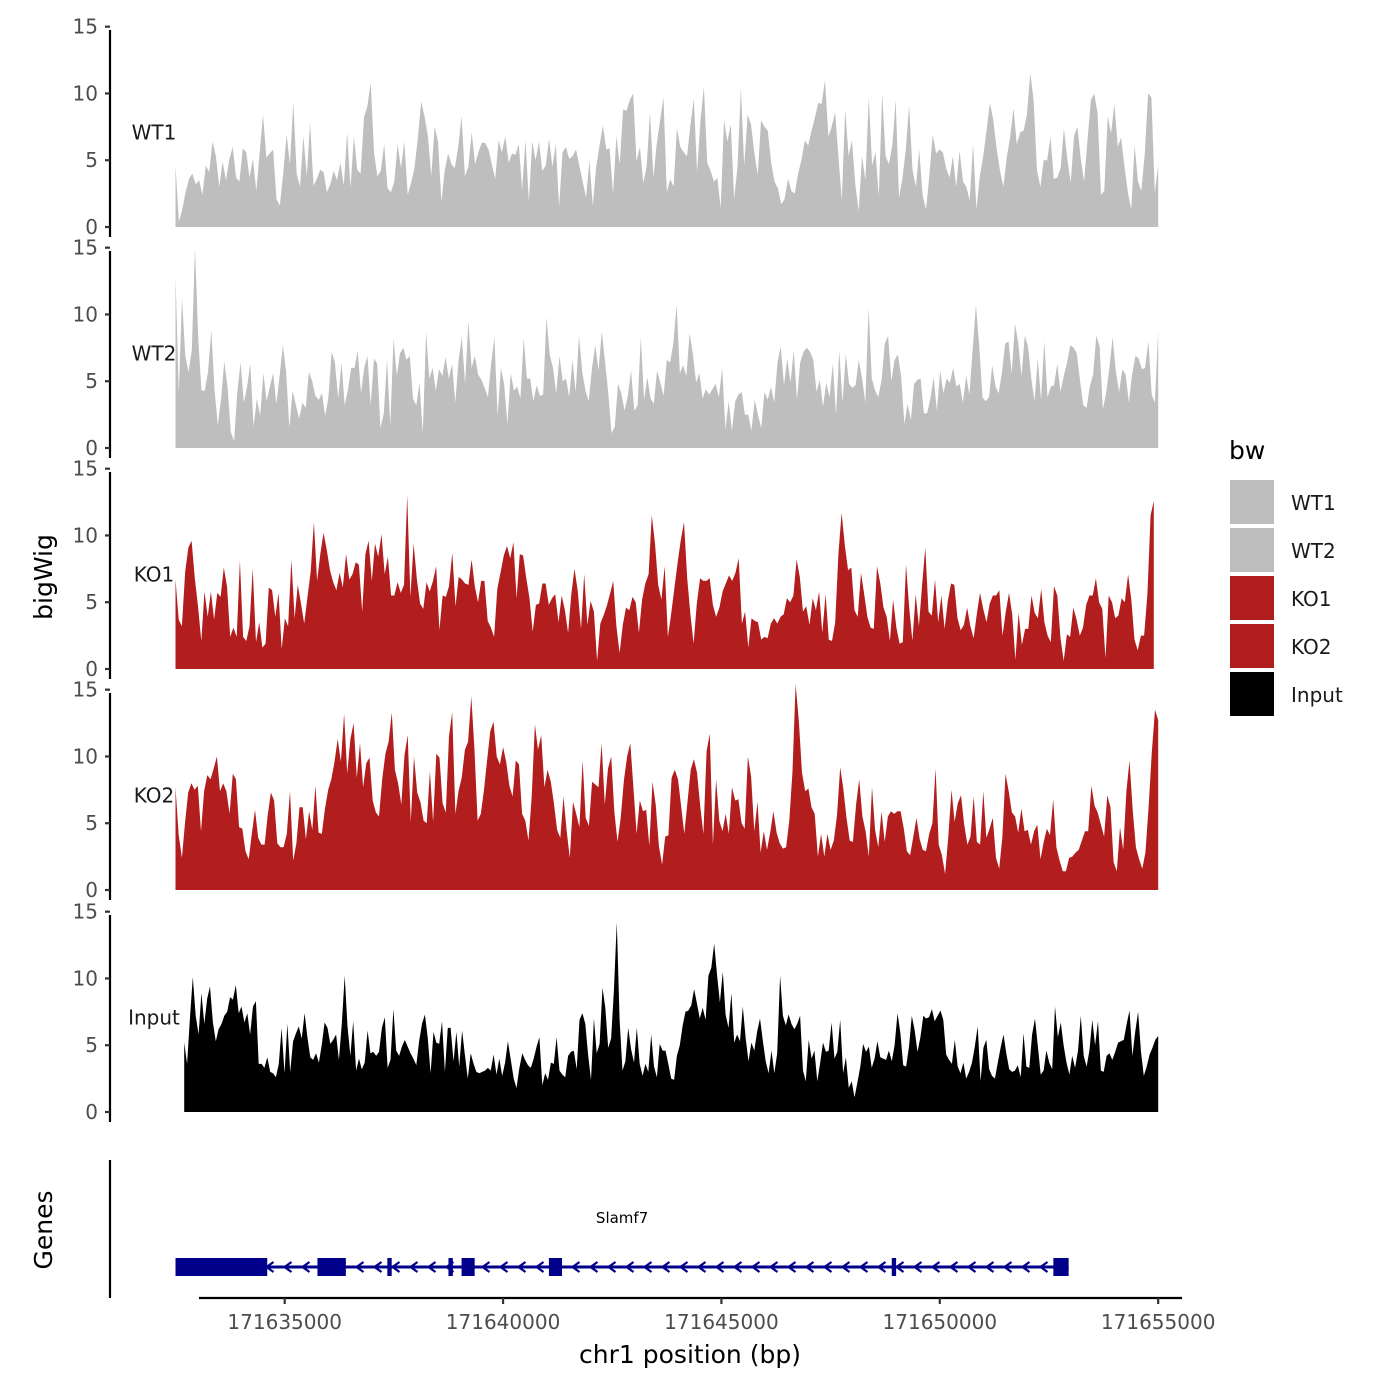 The image size is (1400, 1400). Describe the element at coordinates (1286, 598) in the screenshot. I see `legend-items: WT1 WT2 KO1 KO2 Input` at that location.